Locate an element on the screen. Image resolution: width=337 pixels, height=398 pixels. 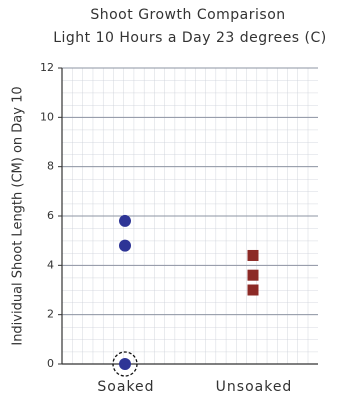
chart-subtitle: Light 10 Hours a Day 23 degrees (C) is located at coordinates (190, 38).